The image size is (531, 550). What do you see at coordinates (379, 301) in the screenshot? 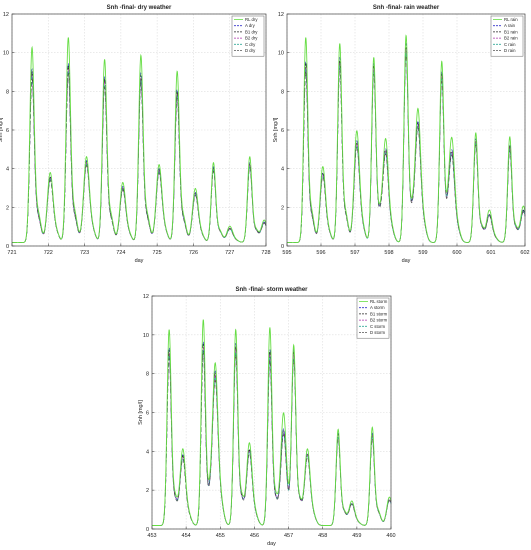
I see `legend-entry: RL storm` at bounding box center [379, 301].